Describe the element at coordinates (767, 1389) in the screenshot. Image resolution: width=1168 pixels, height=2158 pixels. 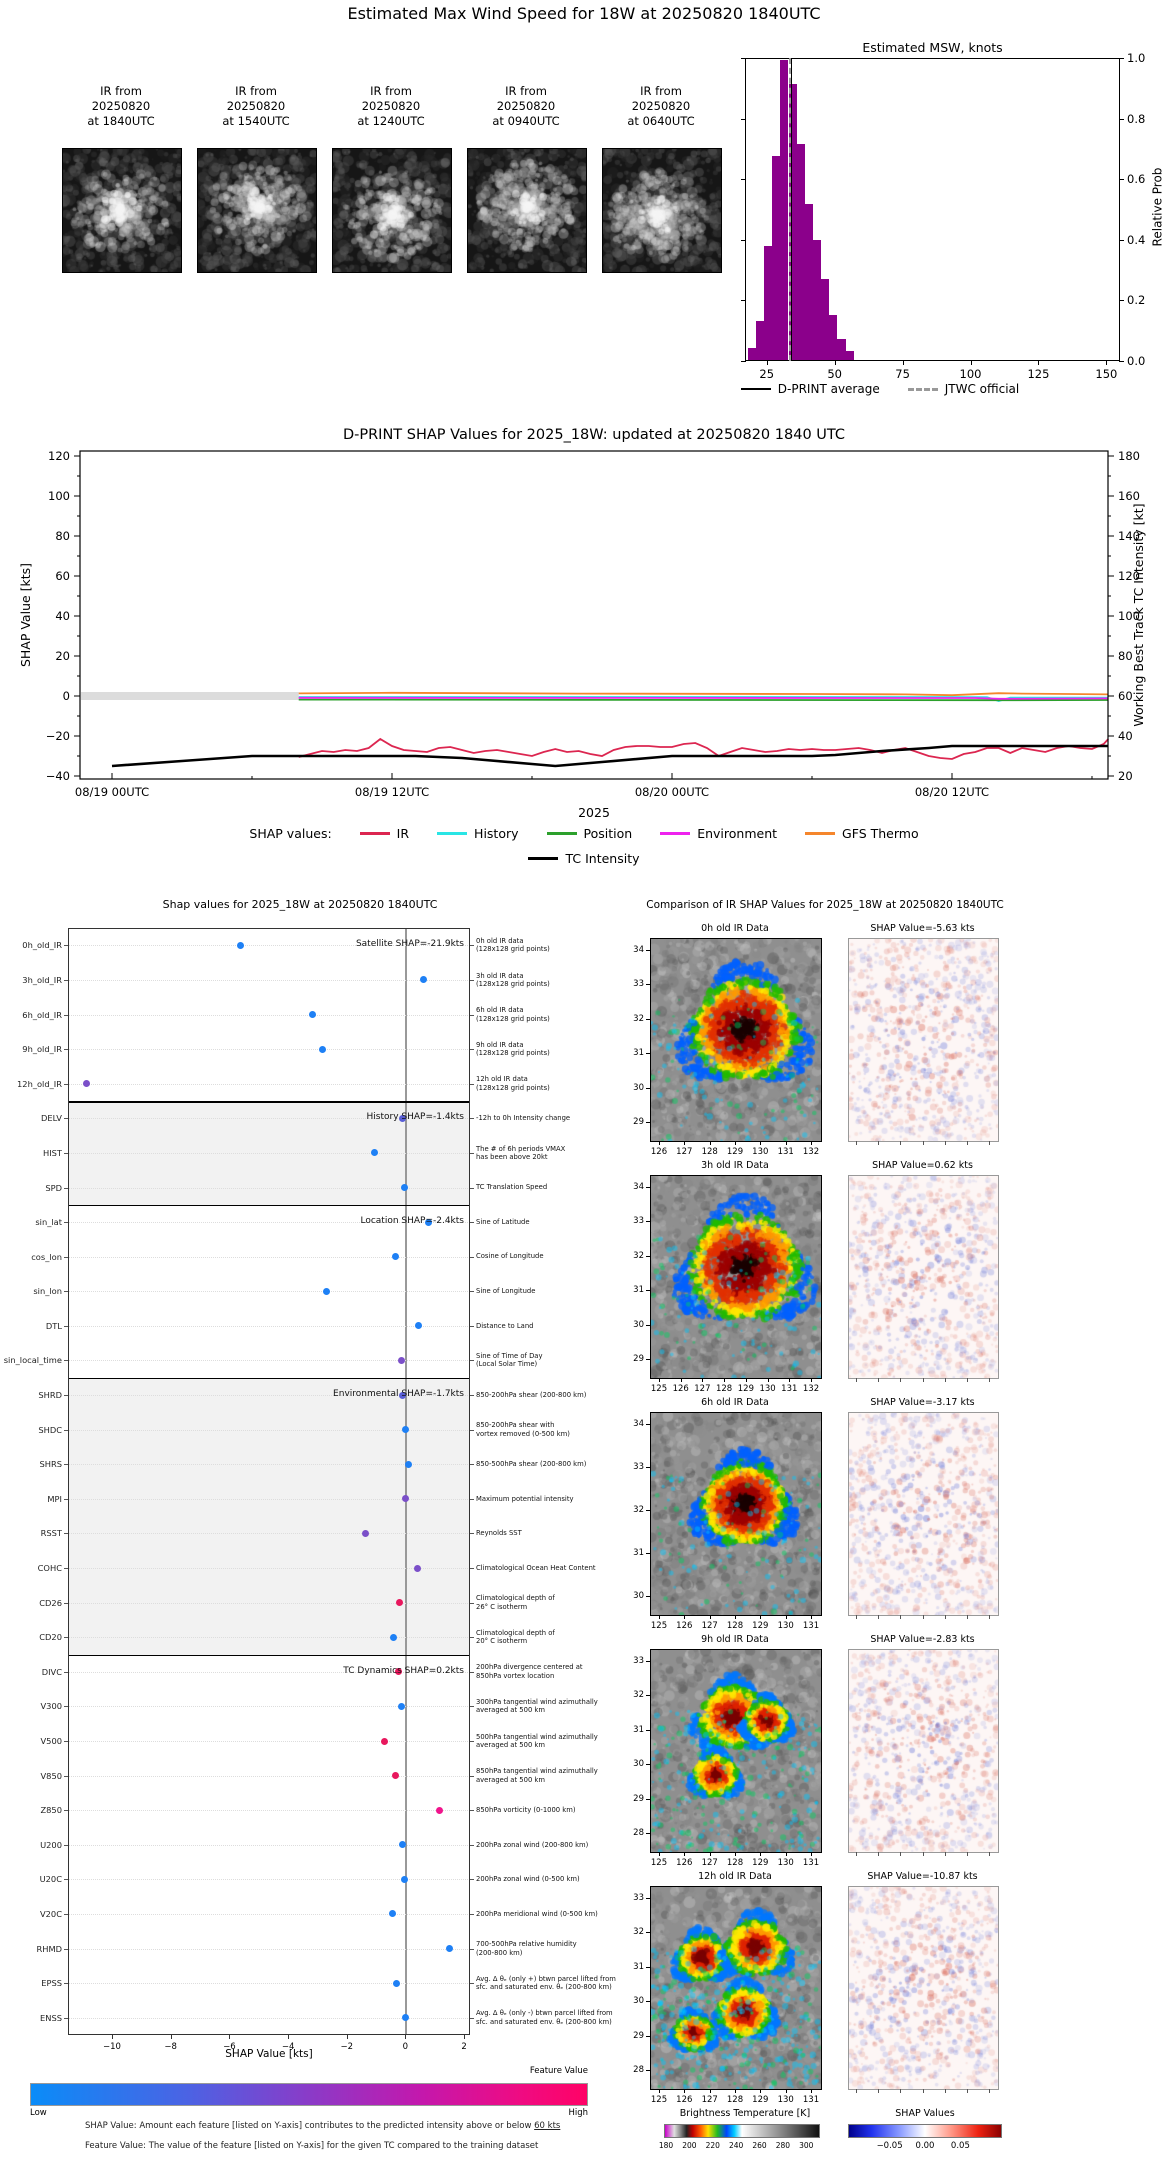
I see `lon-tick-label: 130` at that location.